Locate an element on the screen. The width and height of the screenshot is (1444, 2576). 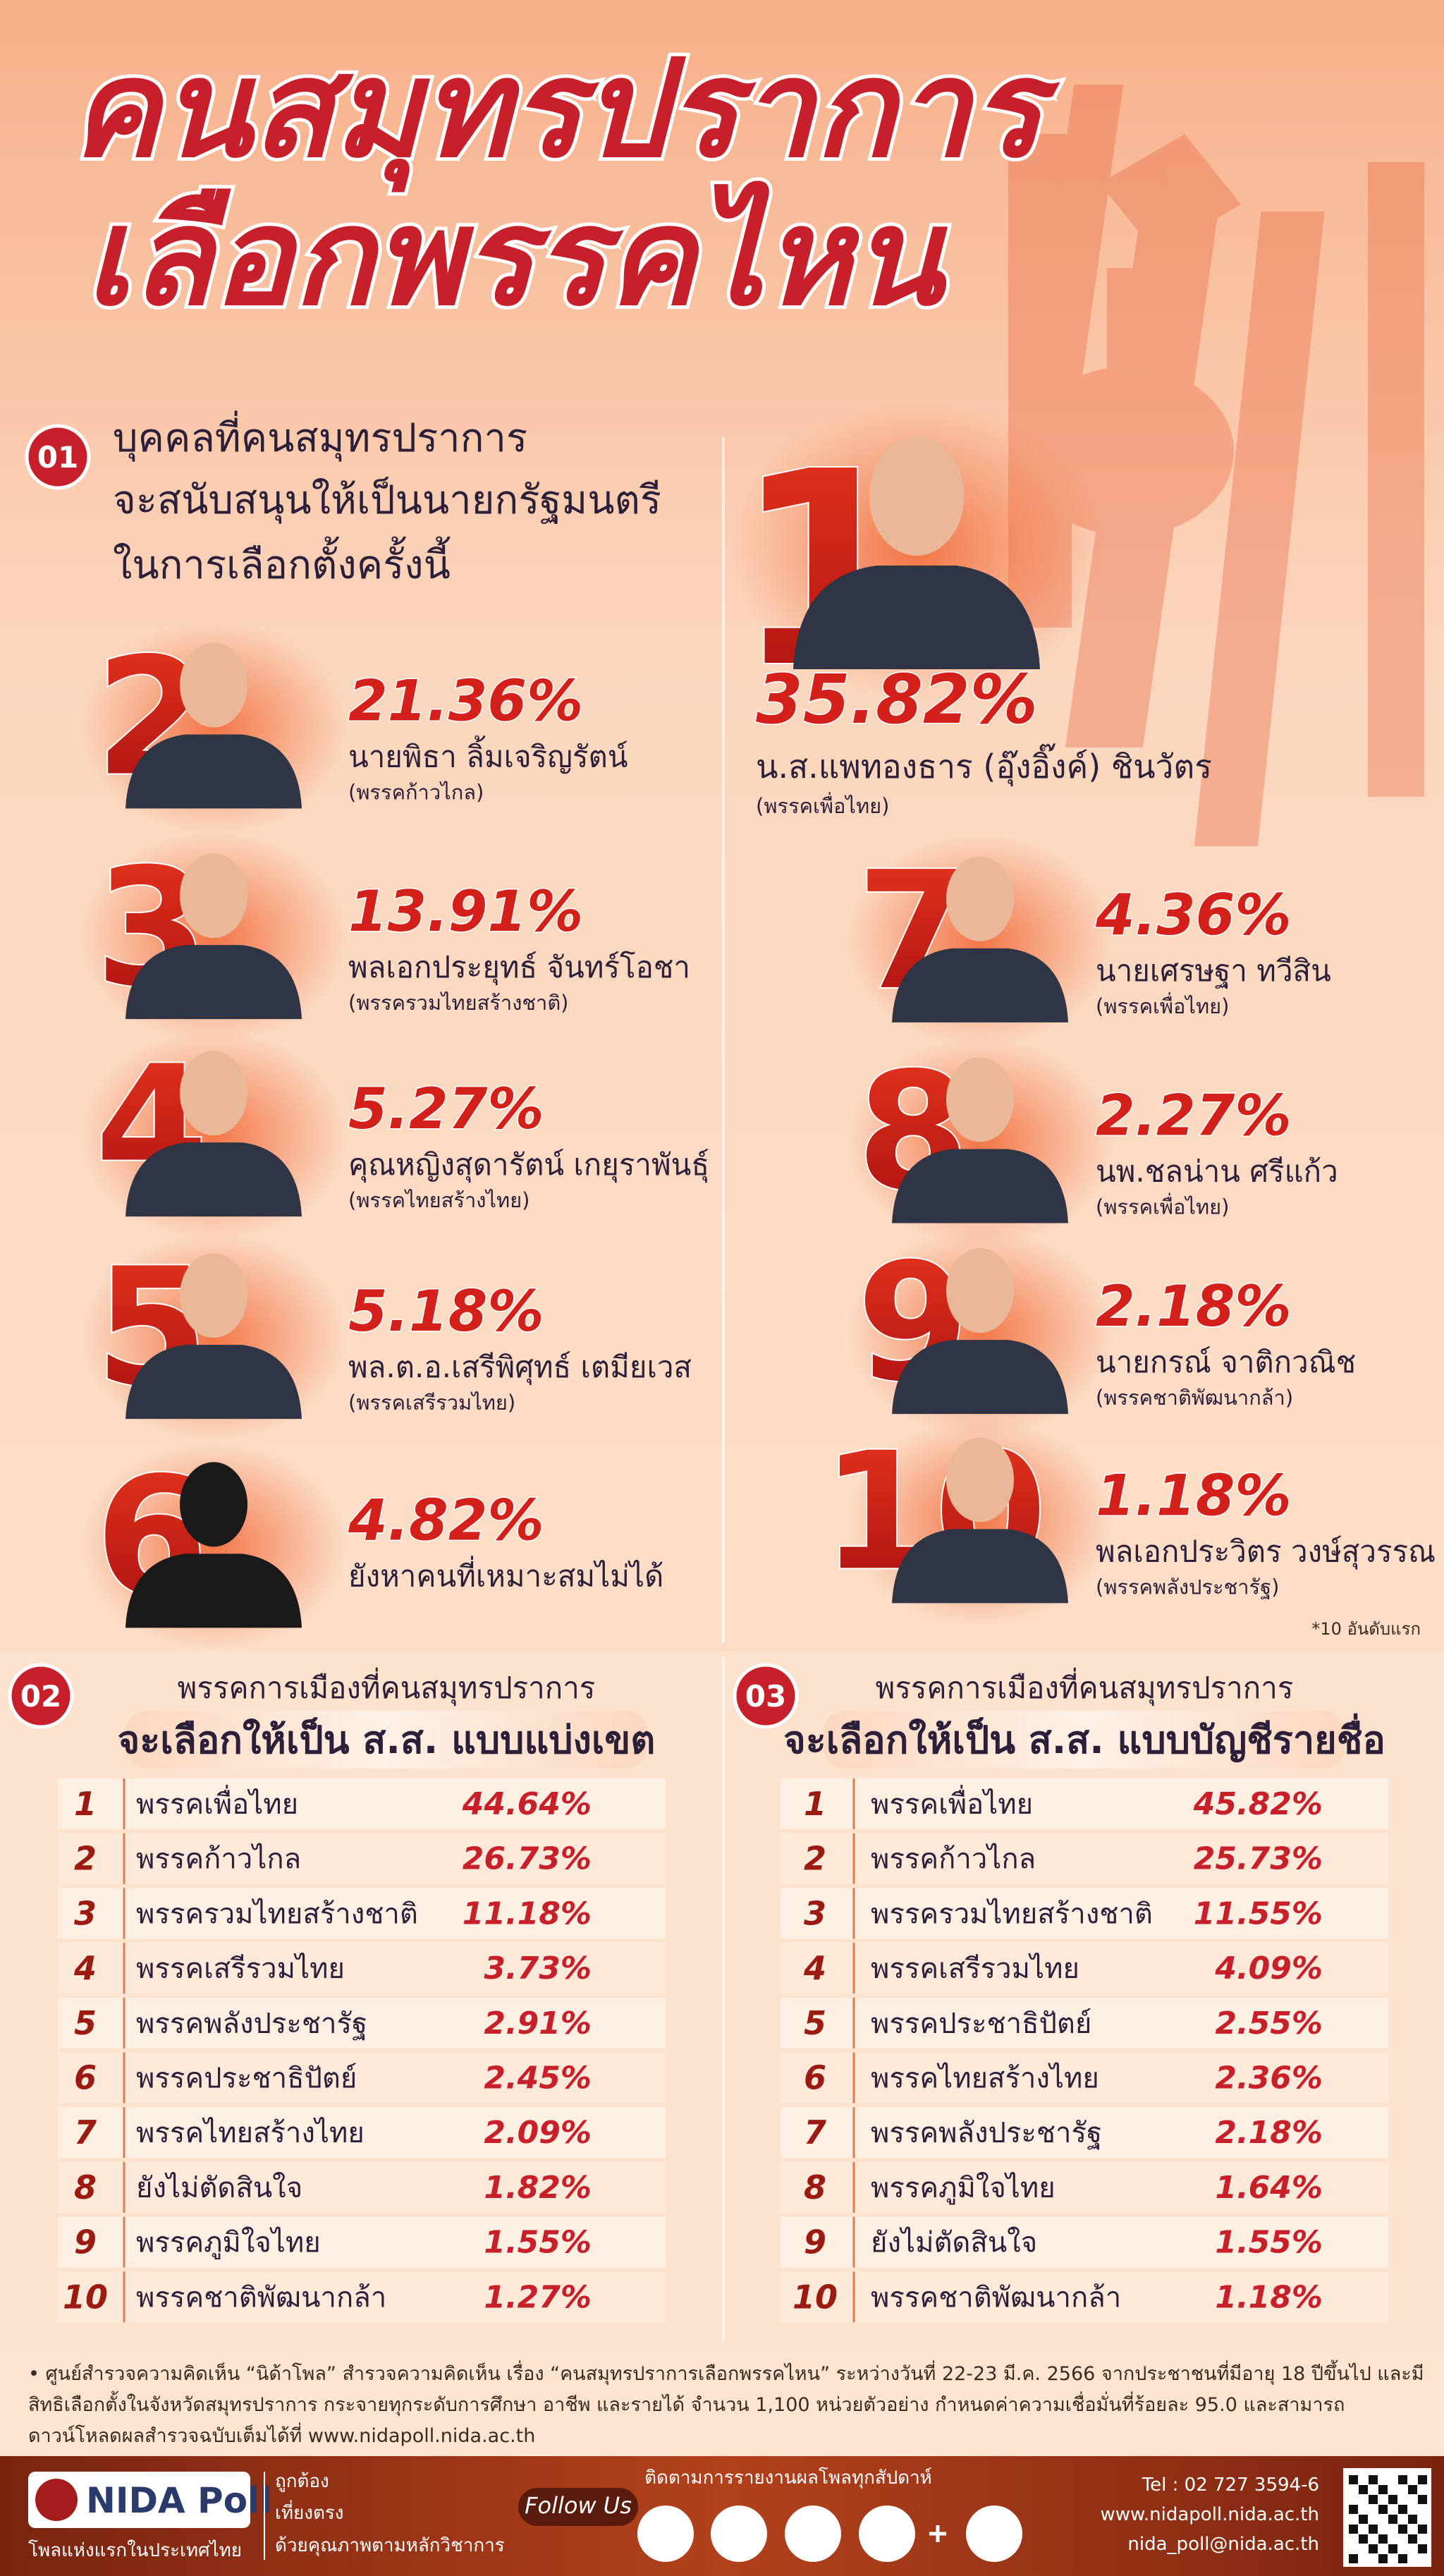
candidate-party: (พรรครวมไทยสร้างชาติ) is located at coordinates (458, 1003).